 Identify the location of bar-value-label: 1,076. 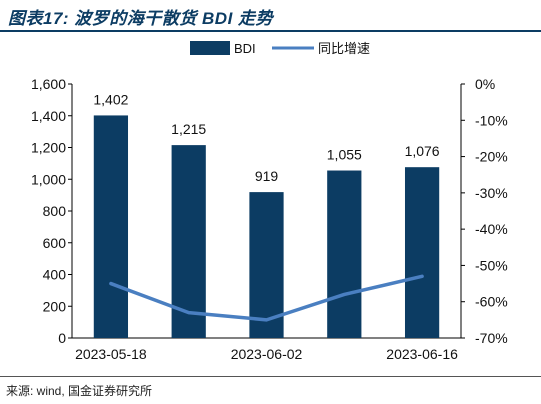
(422, 151).